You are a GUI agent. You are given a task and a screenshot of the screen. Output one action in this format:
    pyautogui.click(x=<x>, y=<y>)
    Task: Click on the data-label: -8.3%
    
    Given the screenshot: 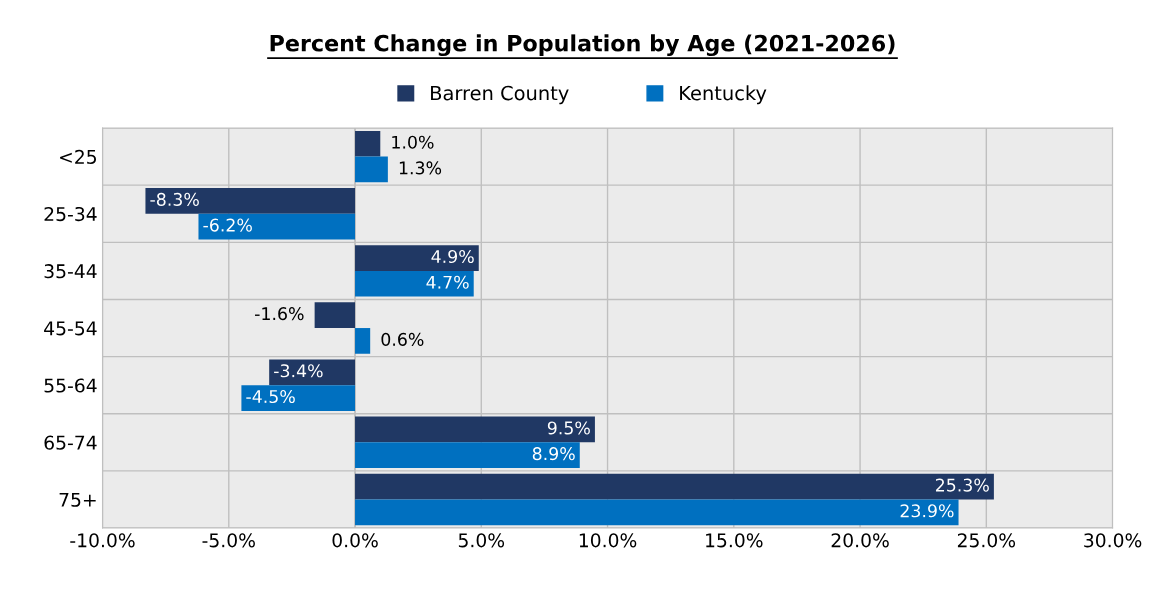 What is the action you would take?
    pyautogui.click(x=174, y=199)
    